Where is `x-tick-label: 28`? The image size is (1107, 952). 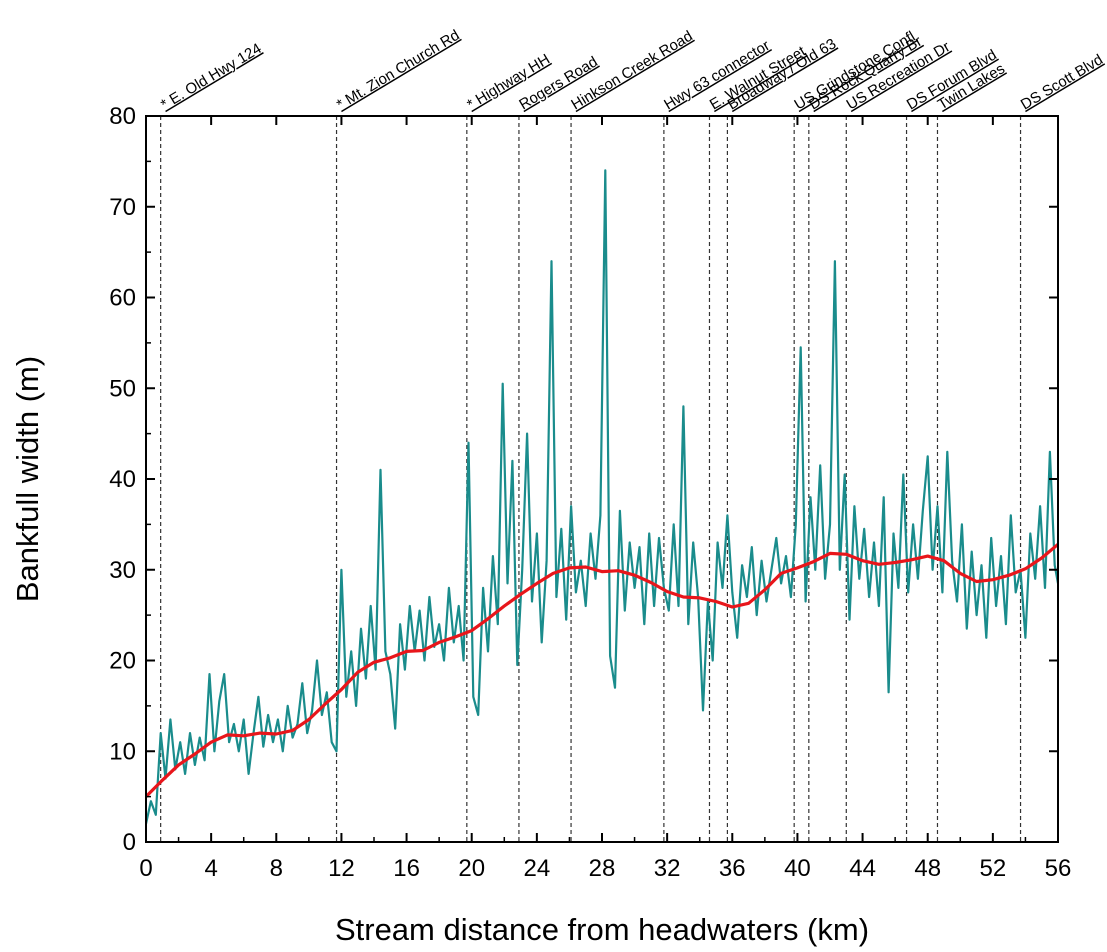
x-tick-label: 28 is located at coordinates (602, 868).